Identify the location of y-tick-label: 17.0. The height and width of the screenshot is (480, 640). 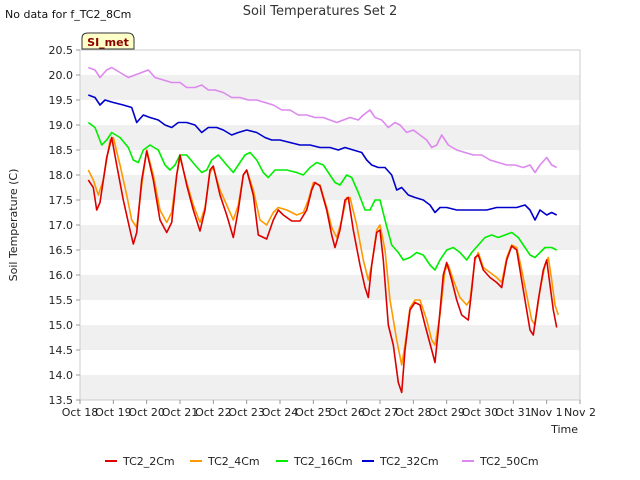
(61, 225).